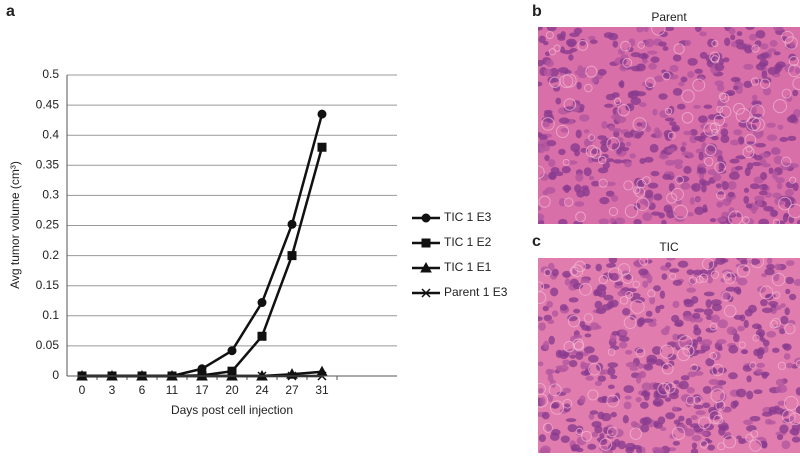 Image resolution: width=800 pixels, height=458 pixels. Describe the element at coordinates (48, 285) in the screenshot. I see `y-tick-label: 0.15` at that location.